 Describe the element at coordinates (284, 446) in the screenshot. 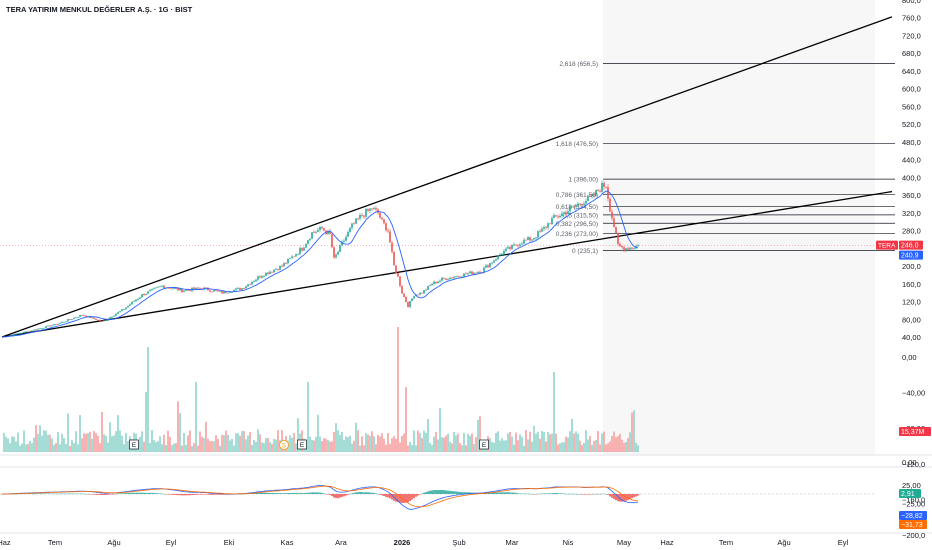

I see `event-label: S` at that location.